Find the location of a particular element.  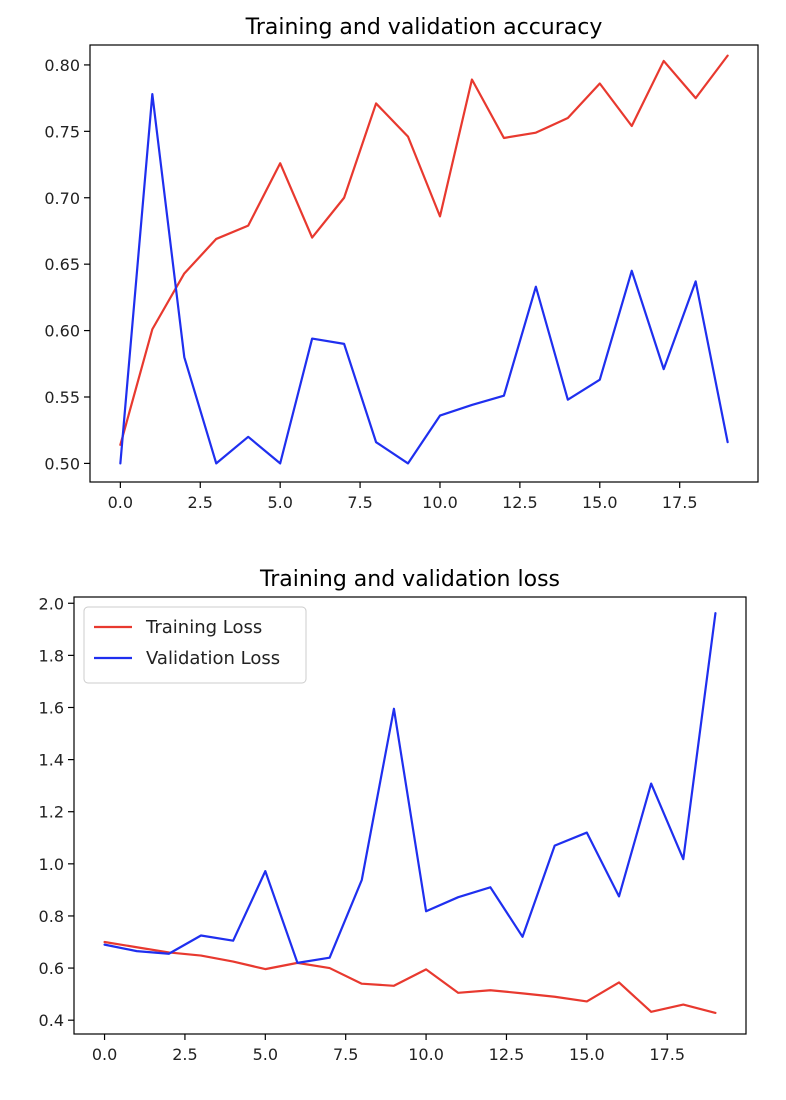

loss-y-tick-label: 0.4 is located at coordinates (51, 1020).